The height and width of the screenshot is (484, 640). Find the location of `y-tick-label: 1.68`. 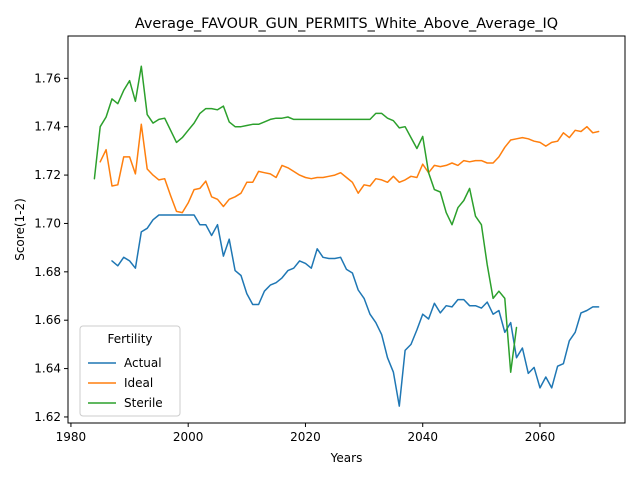

y-tick-label: 1.68 is located at coordinates (47, 272).